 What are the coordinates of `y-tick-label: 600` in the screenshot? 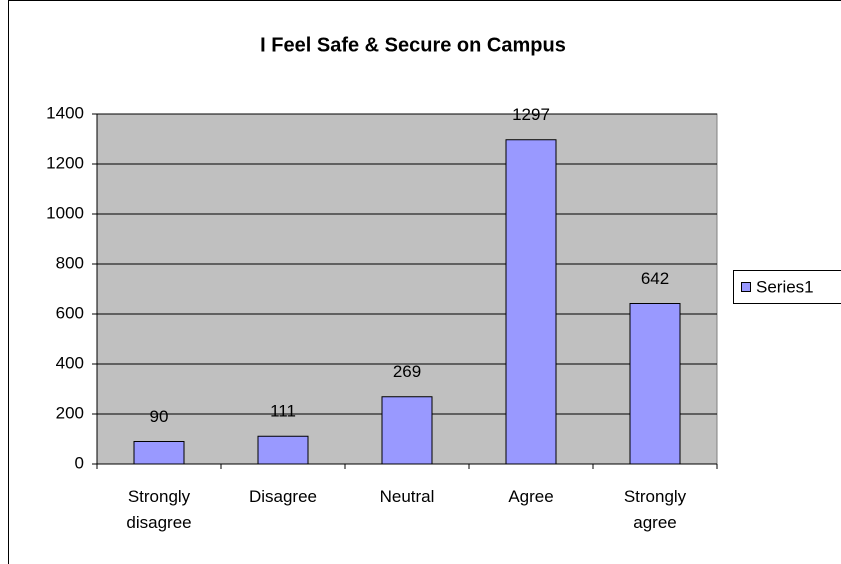 It's located at (70, 312).